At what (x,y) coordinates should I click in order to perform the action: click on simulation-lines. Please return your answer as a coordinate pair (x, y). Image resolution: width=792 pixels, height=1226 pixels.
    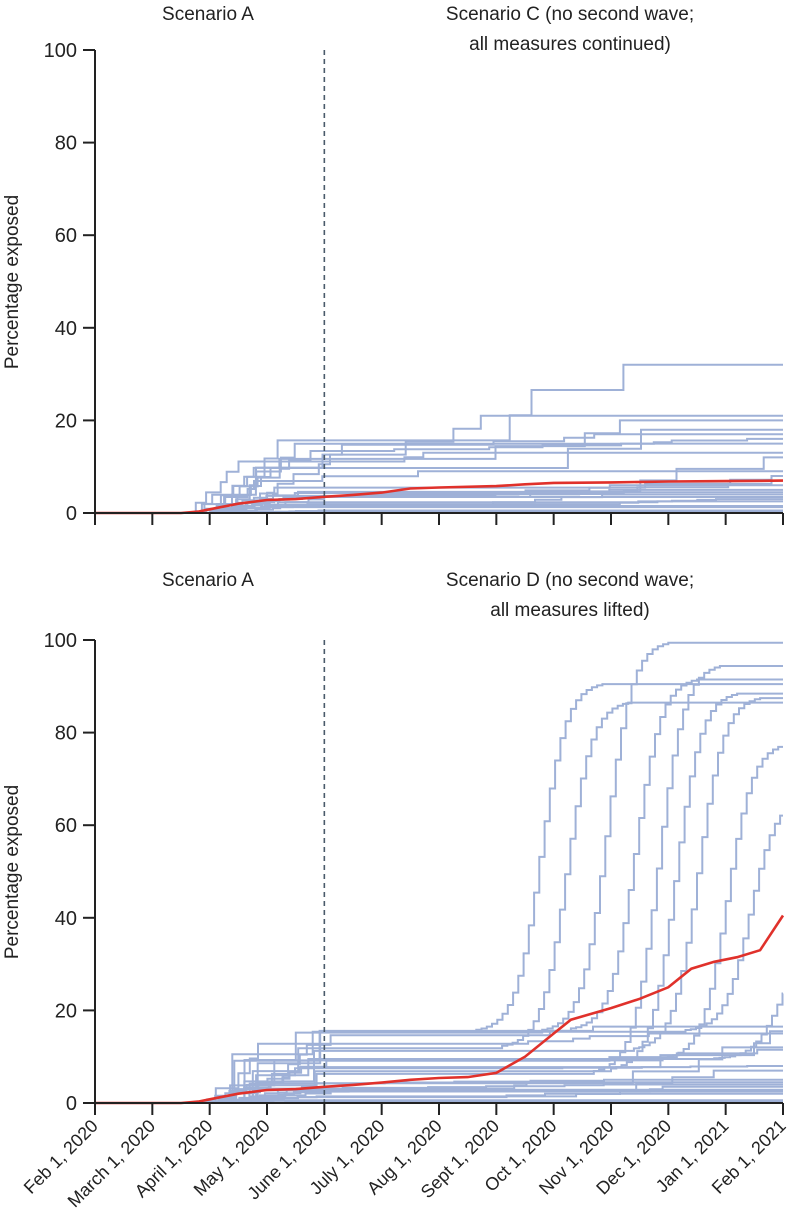
    Looking at the image, I should click on (486, 438).